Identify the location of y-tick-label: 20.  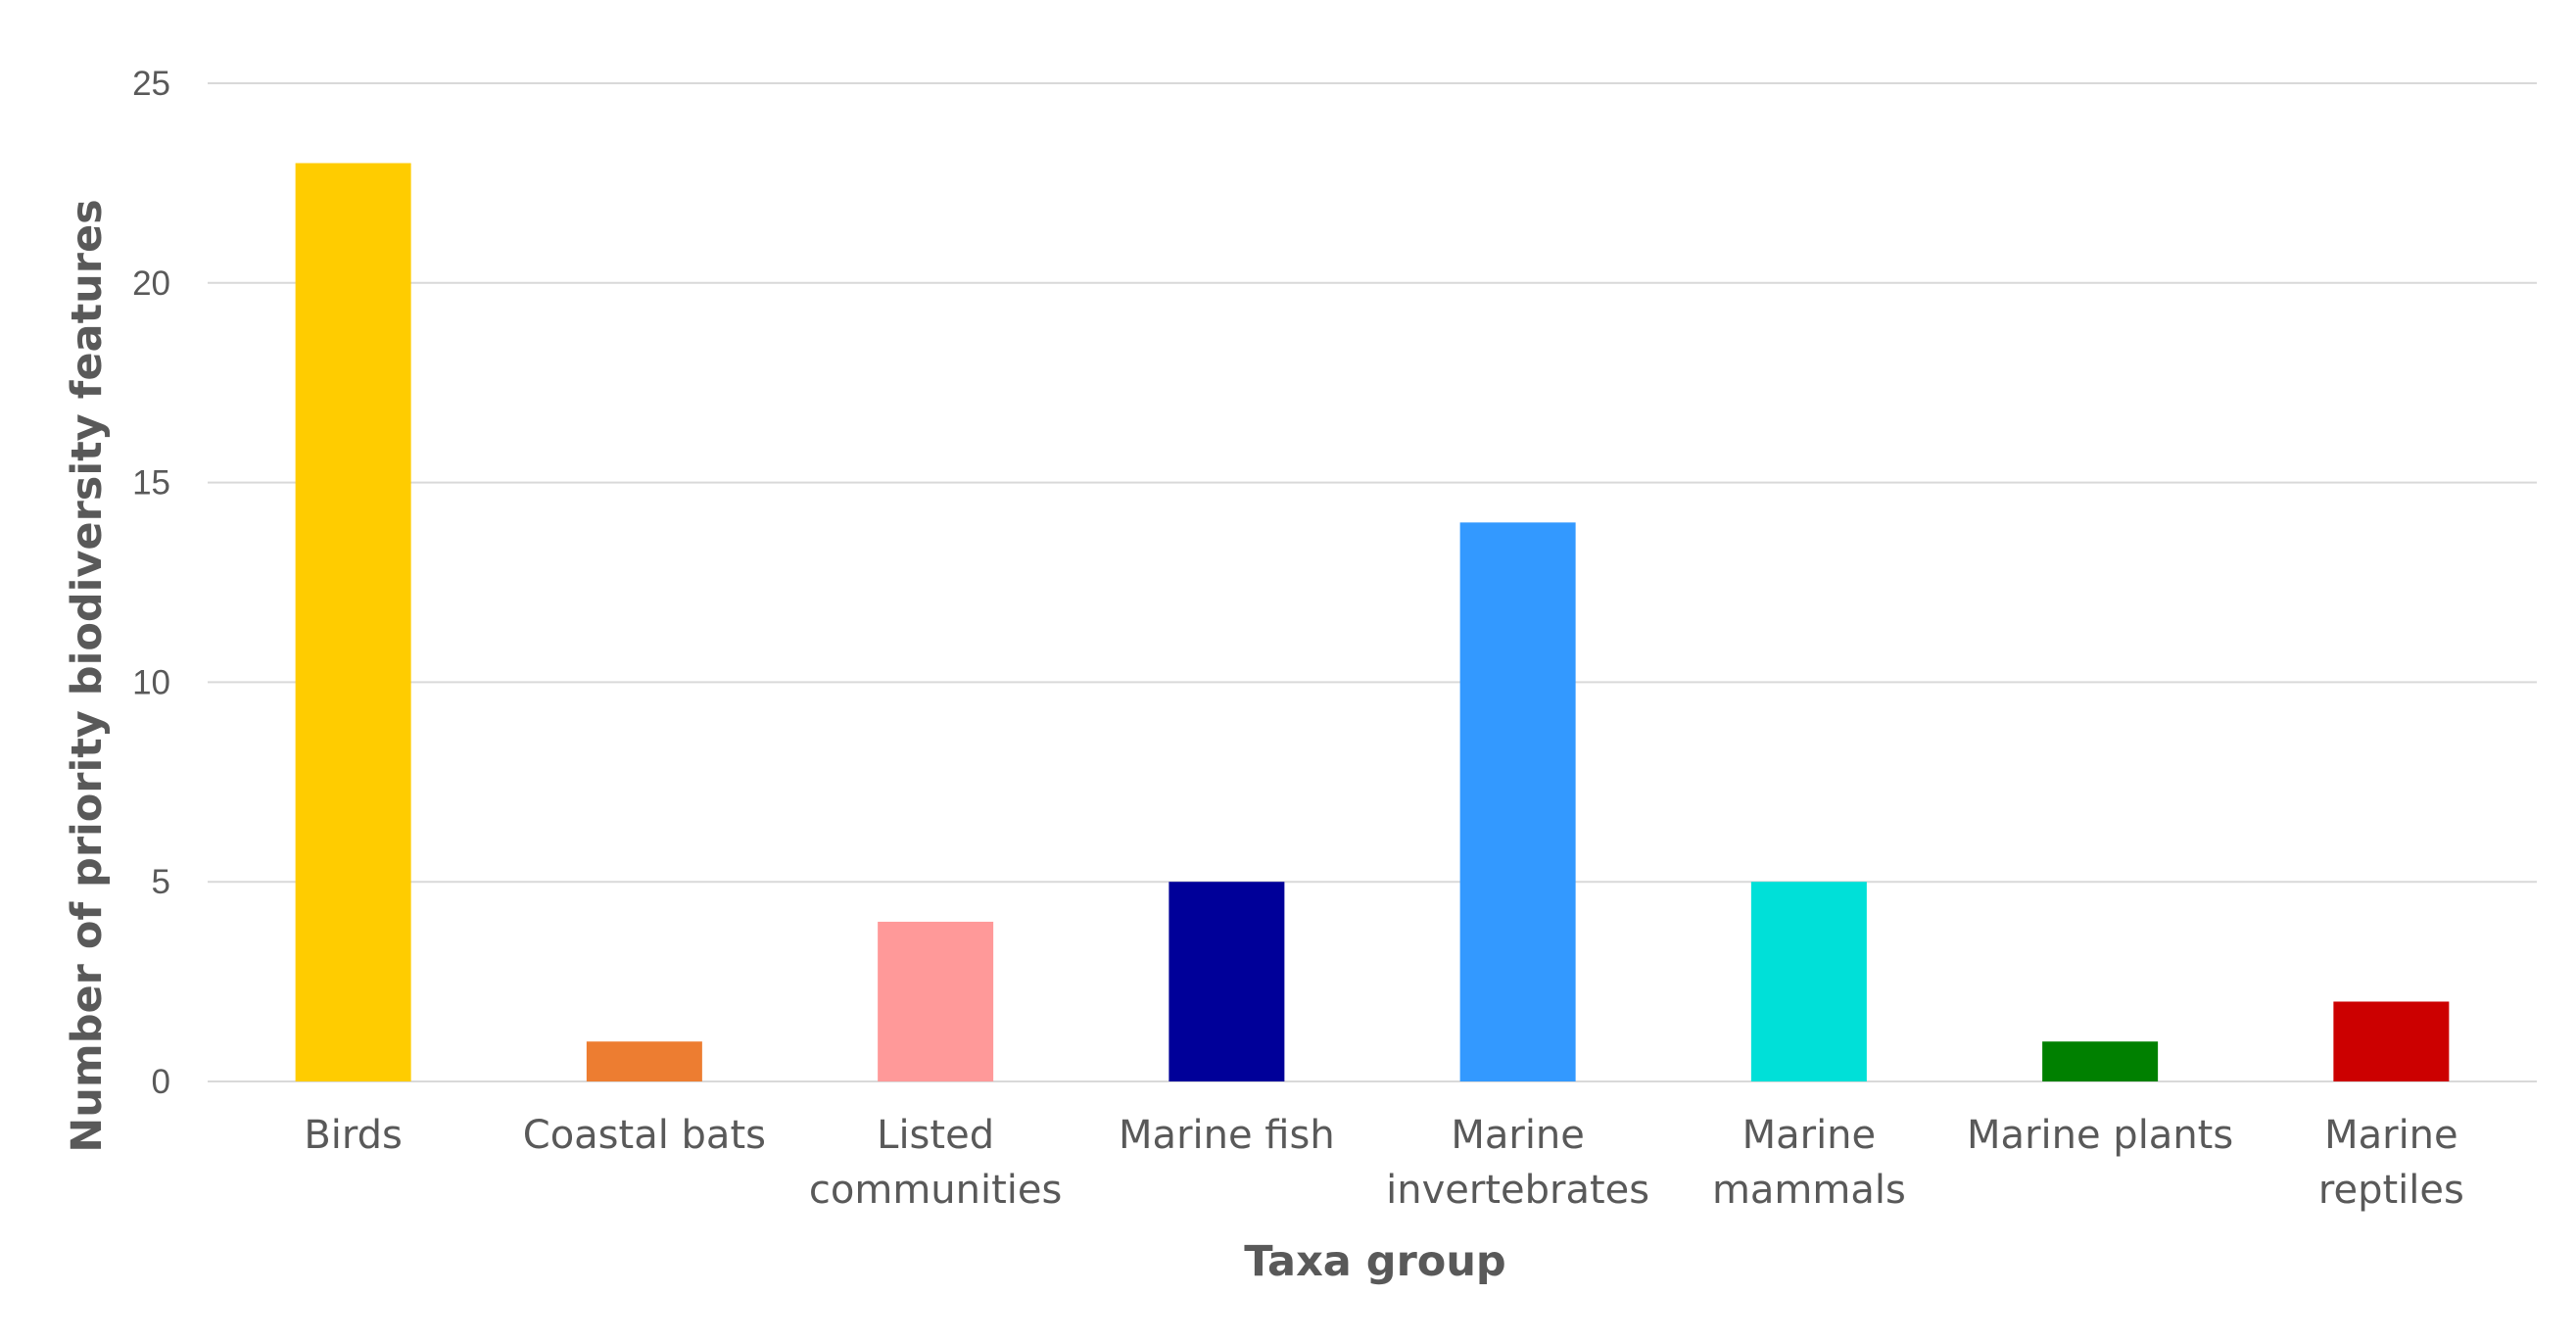
(151, 283).